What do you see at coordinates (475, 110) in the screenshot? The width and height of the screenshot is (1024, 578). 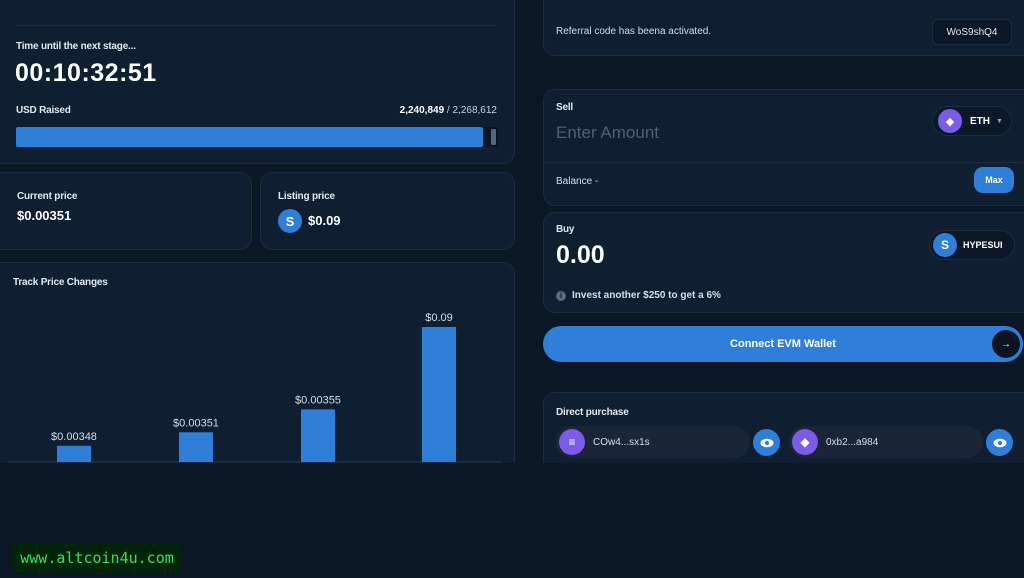 I see `raised-target: 2,268,612` at bounding box center [475, 110].